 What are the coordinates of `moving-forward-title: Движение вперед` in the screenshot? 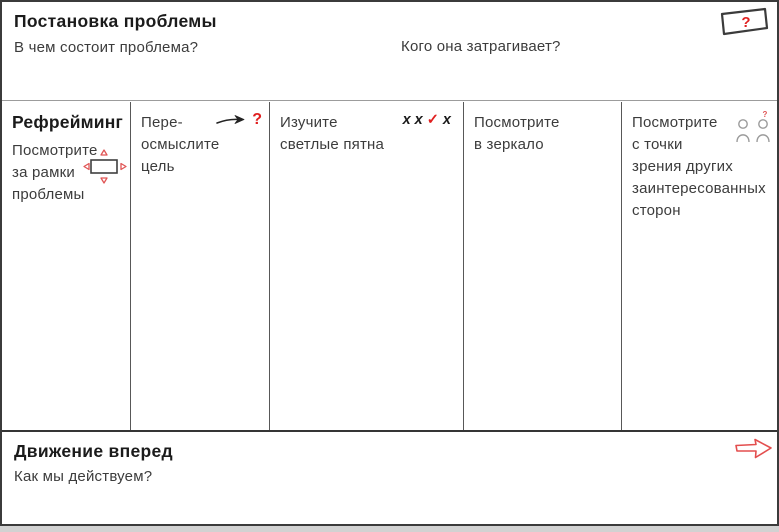 It's located at (93, 451).